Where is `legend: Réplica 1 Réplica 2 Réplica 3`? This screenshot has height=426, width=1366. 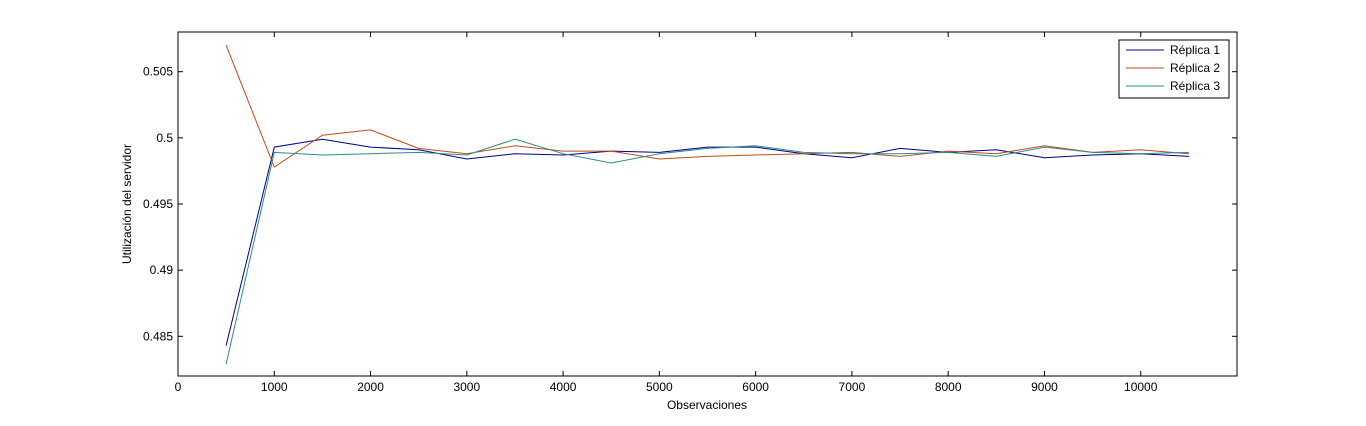
legend: Réplica 1 Réplica 2 Réplica 3 is located at coordinates (1174, 69).